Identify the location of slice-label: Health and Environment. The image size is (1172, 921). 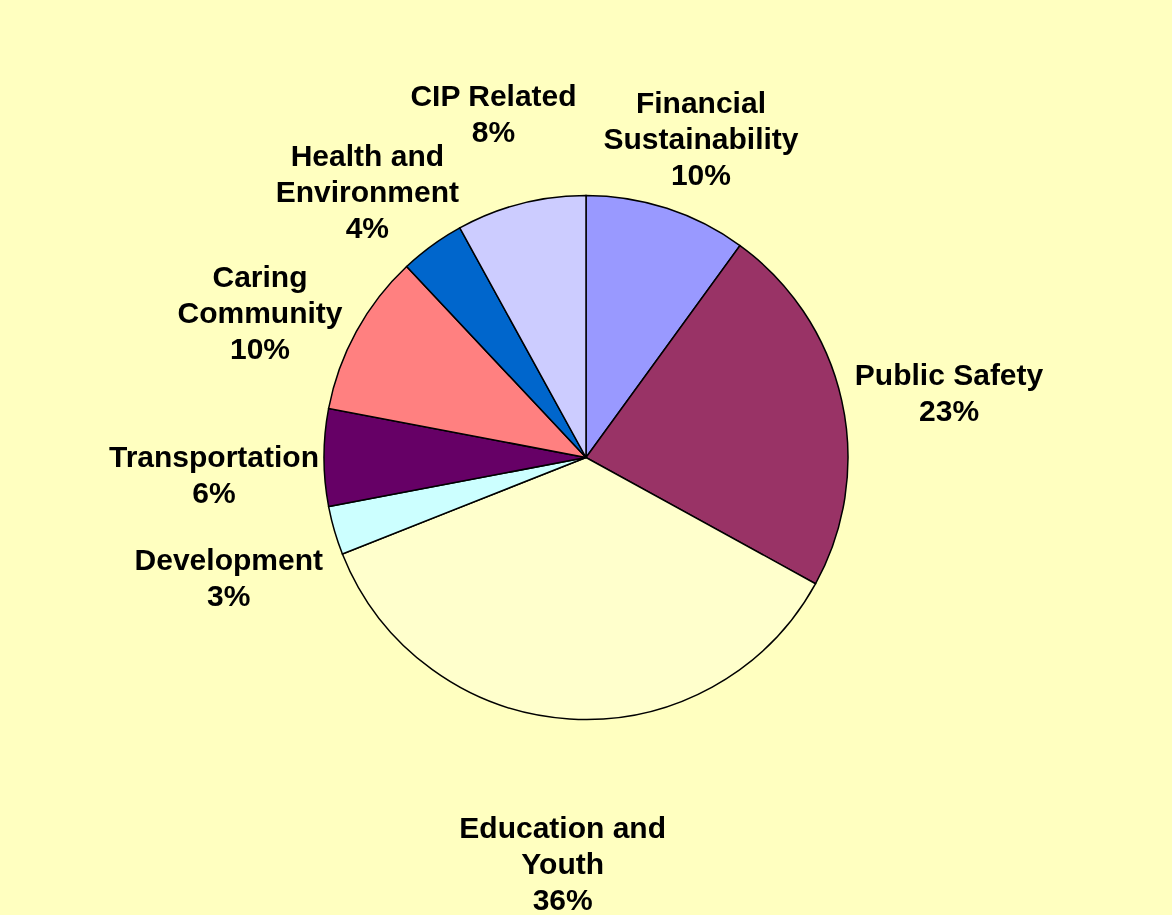
(367, 173).